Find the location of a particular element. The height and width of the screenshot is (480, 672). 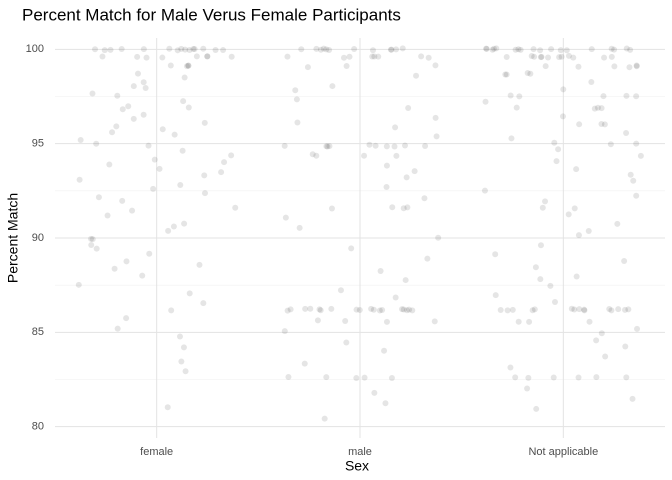

y-tick-label: 95 is located at coordinates (38, 144).